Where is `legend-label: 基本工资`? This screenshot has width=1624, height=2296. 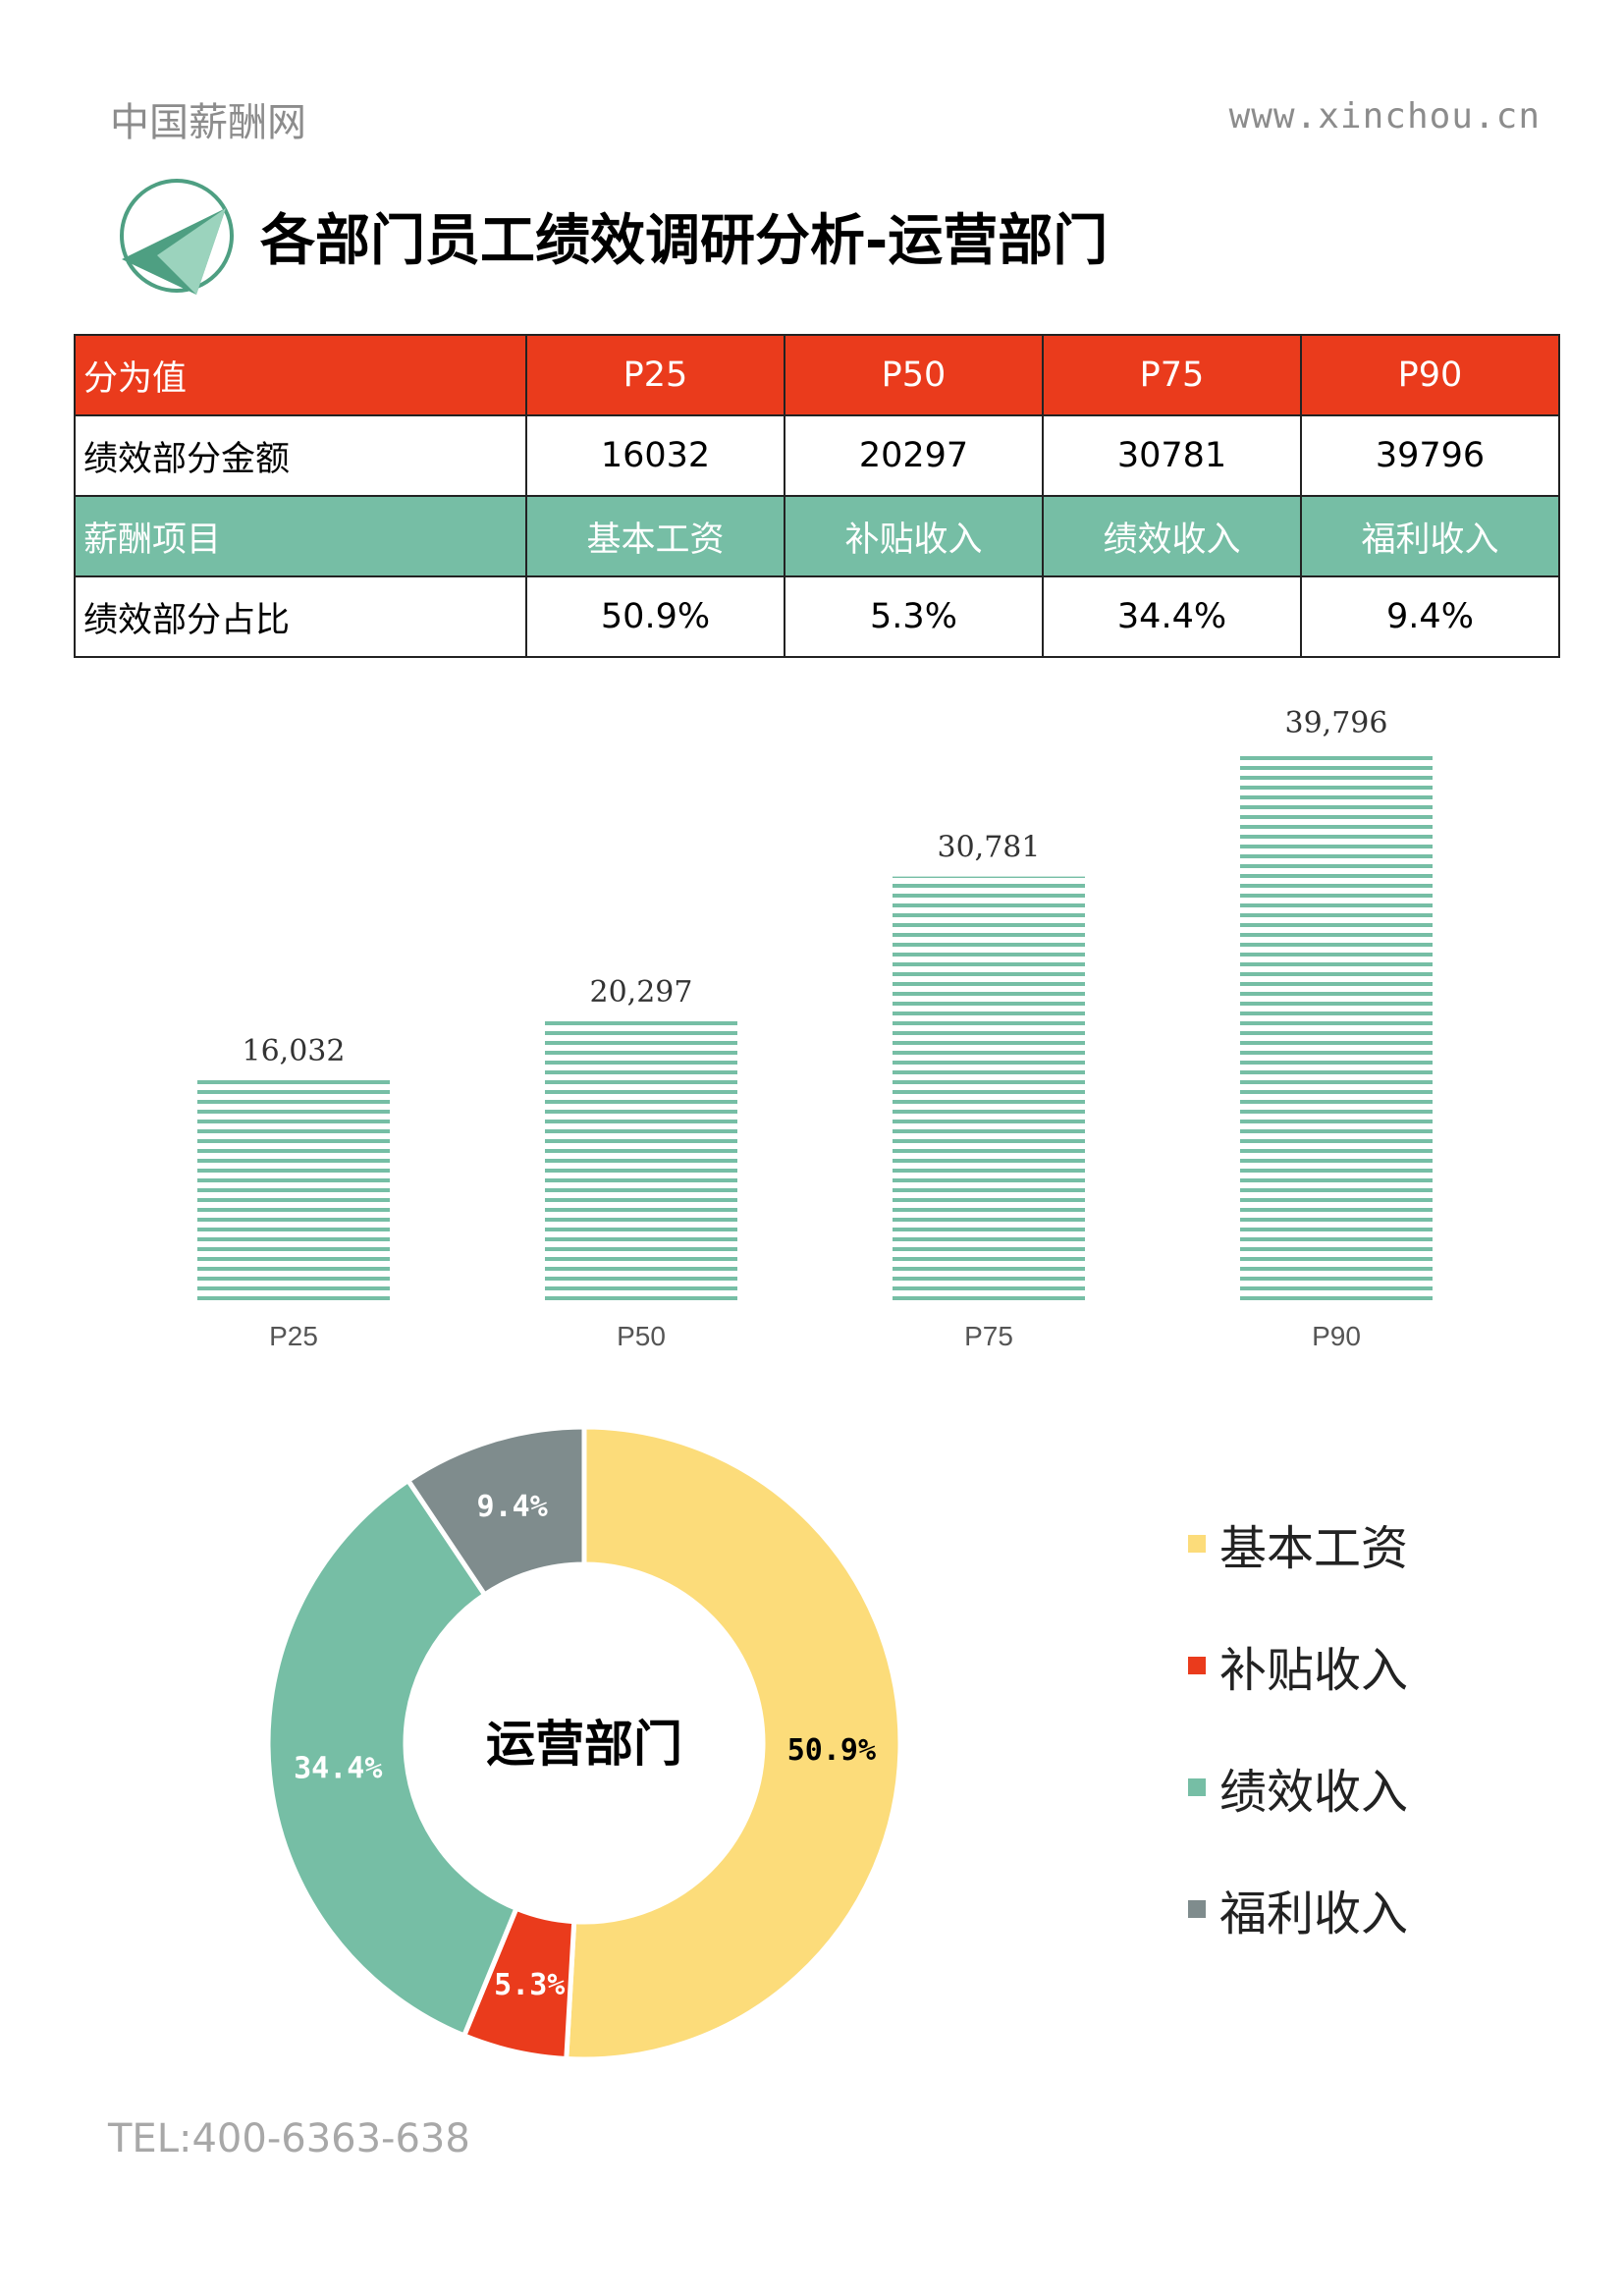 legend-label: 基本工资 is located at coordinates (1314, 1548).